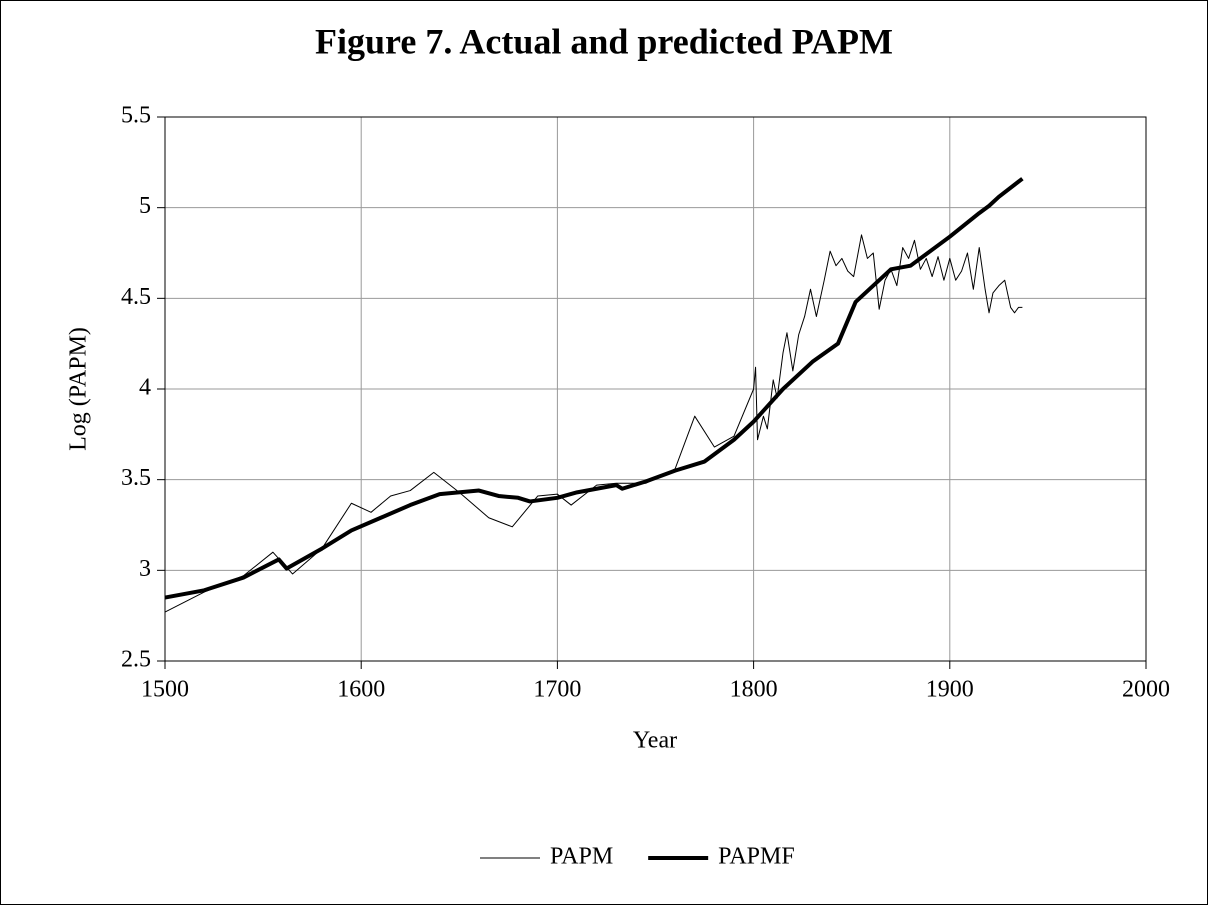  I want to click on x-tick-label: 1800, so click(754, 690).